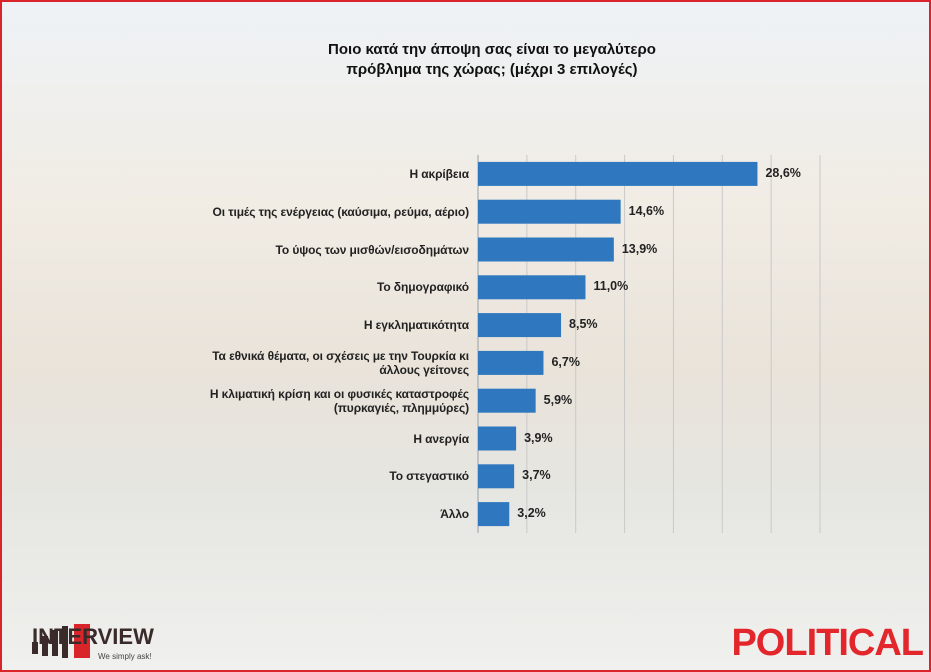 This screenshot has height=672, width=931. Describe the element at coordinates (583, 324) in the screenshot. I see `value-label: 8,5%` at that location.